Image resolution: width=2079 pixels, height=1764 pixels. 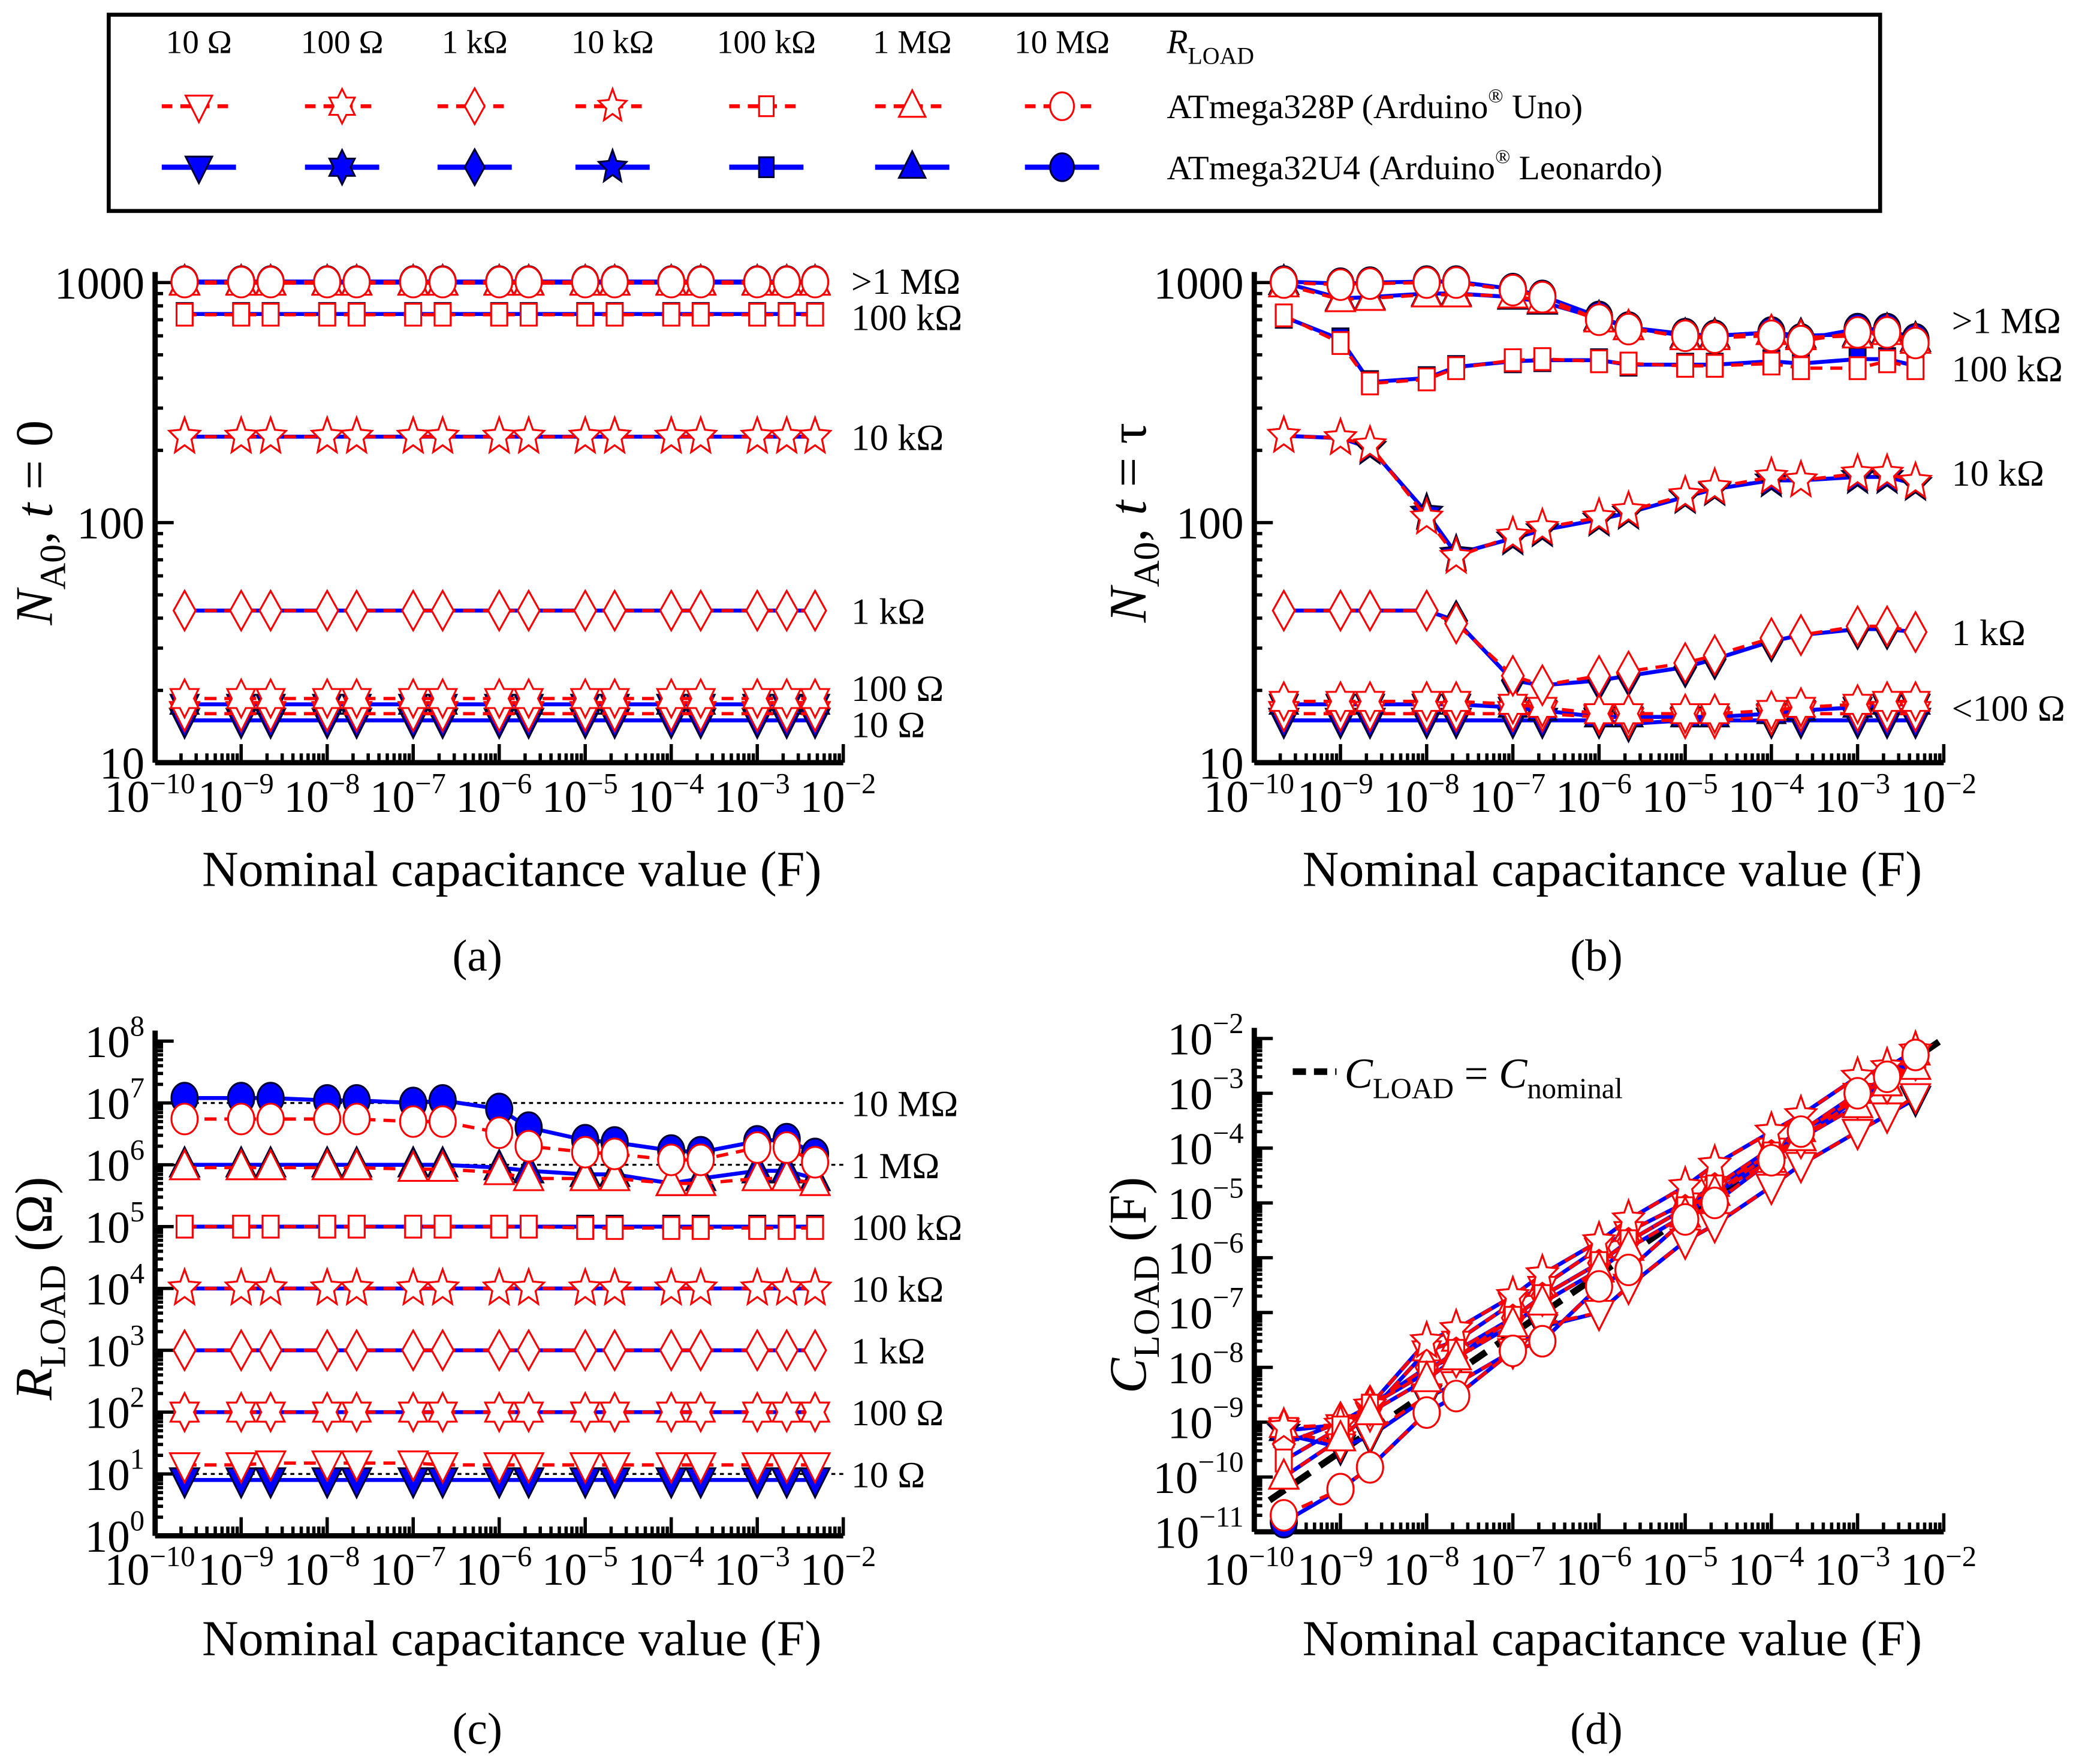 What do you see at coordinates (774, 783) in the screenshot?
I see `tick-exponent: −3` at bounding box center [774, 783].